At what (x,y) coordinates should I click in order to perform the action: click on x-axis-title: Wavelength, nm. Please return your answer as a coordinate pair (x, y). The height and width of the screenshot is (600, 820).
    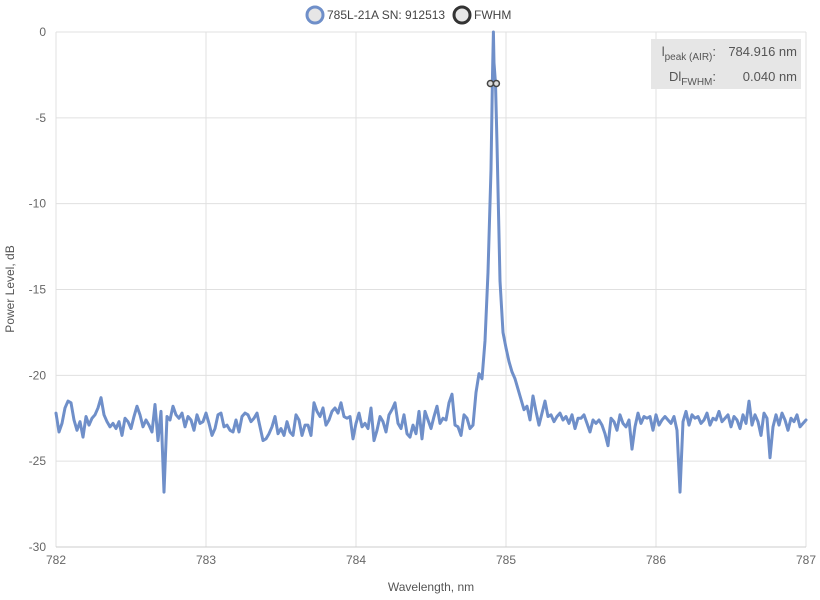
    Looking at the image, I should click on (431, 587).